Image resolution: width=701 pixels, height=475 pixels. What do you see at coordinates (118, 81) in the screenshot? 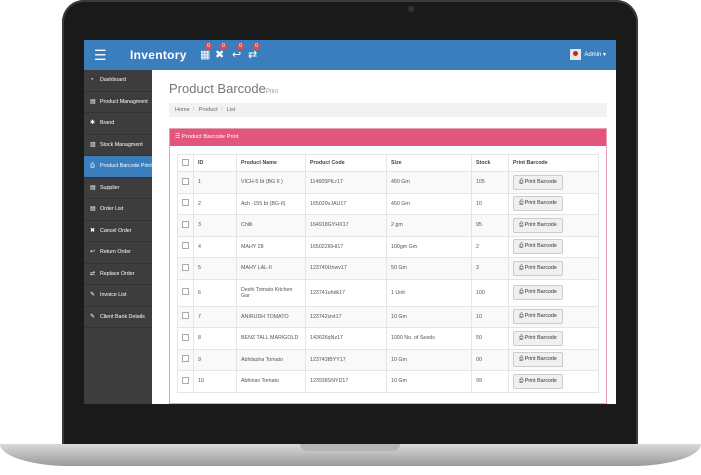
I see `sidebar-item-dashboard: ◔ Dashboard` at bounding box center [118, 81].